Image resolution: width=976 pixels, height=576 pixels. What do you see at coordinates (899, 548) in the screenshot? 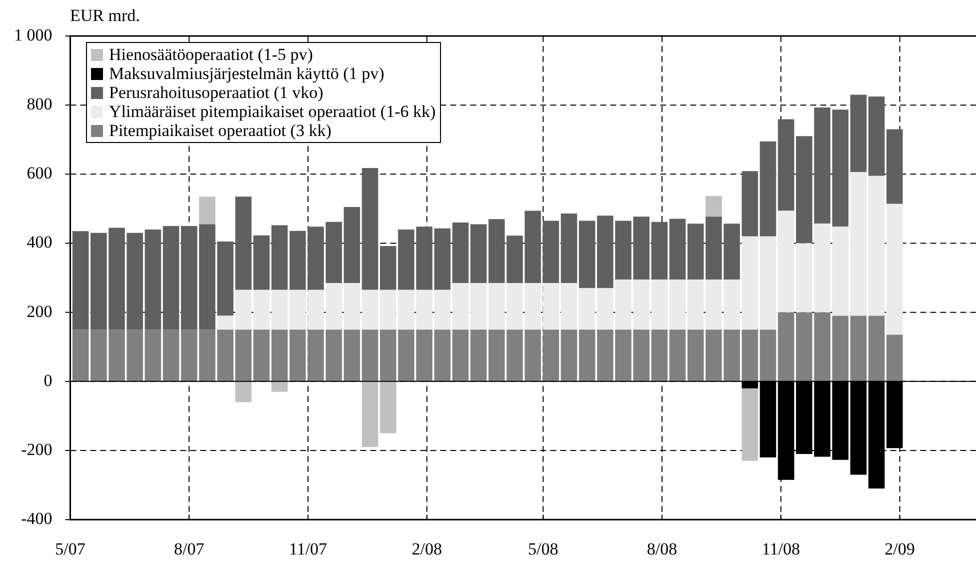
I see `x-tick-label: 2/09` at bounding box center [899, 548].